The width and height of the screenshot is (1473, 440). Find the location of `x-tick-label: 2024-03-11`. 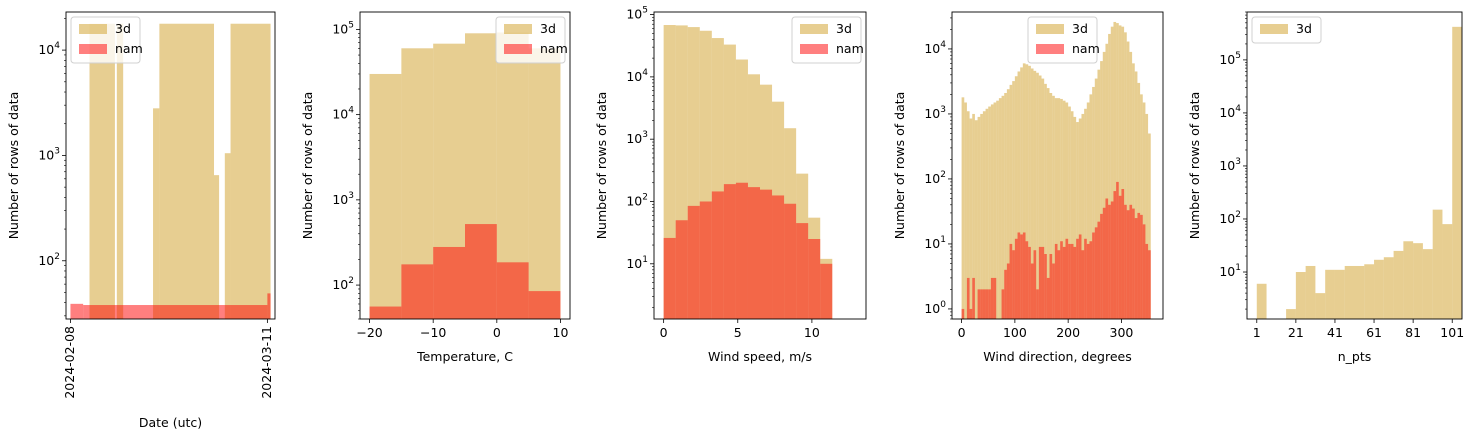

x-tick-label: 2024-03-11 is located at coordinates (266, 362).